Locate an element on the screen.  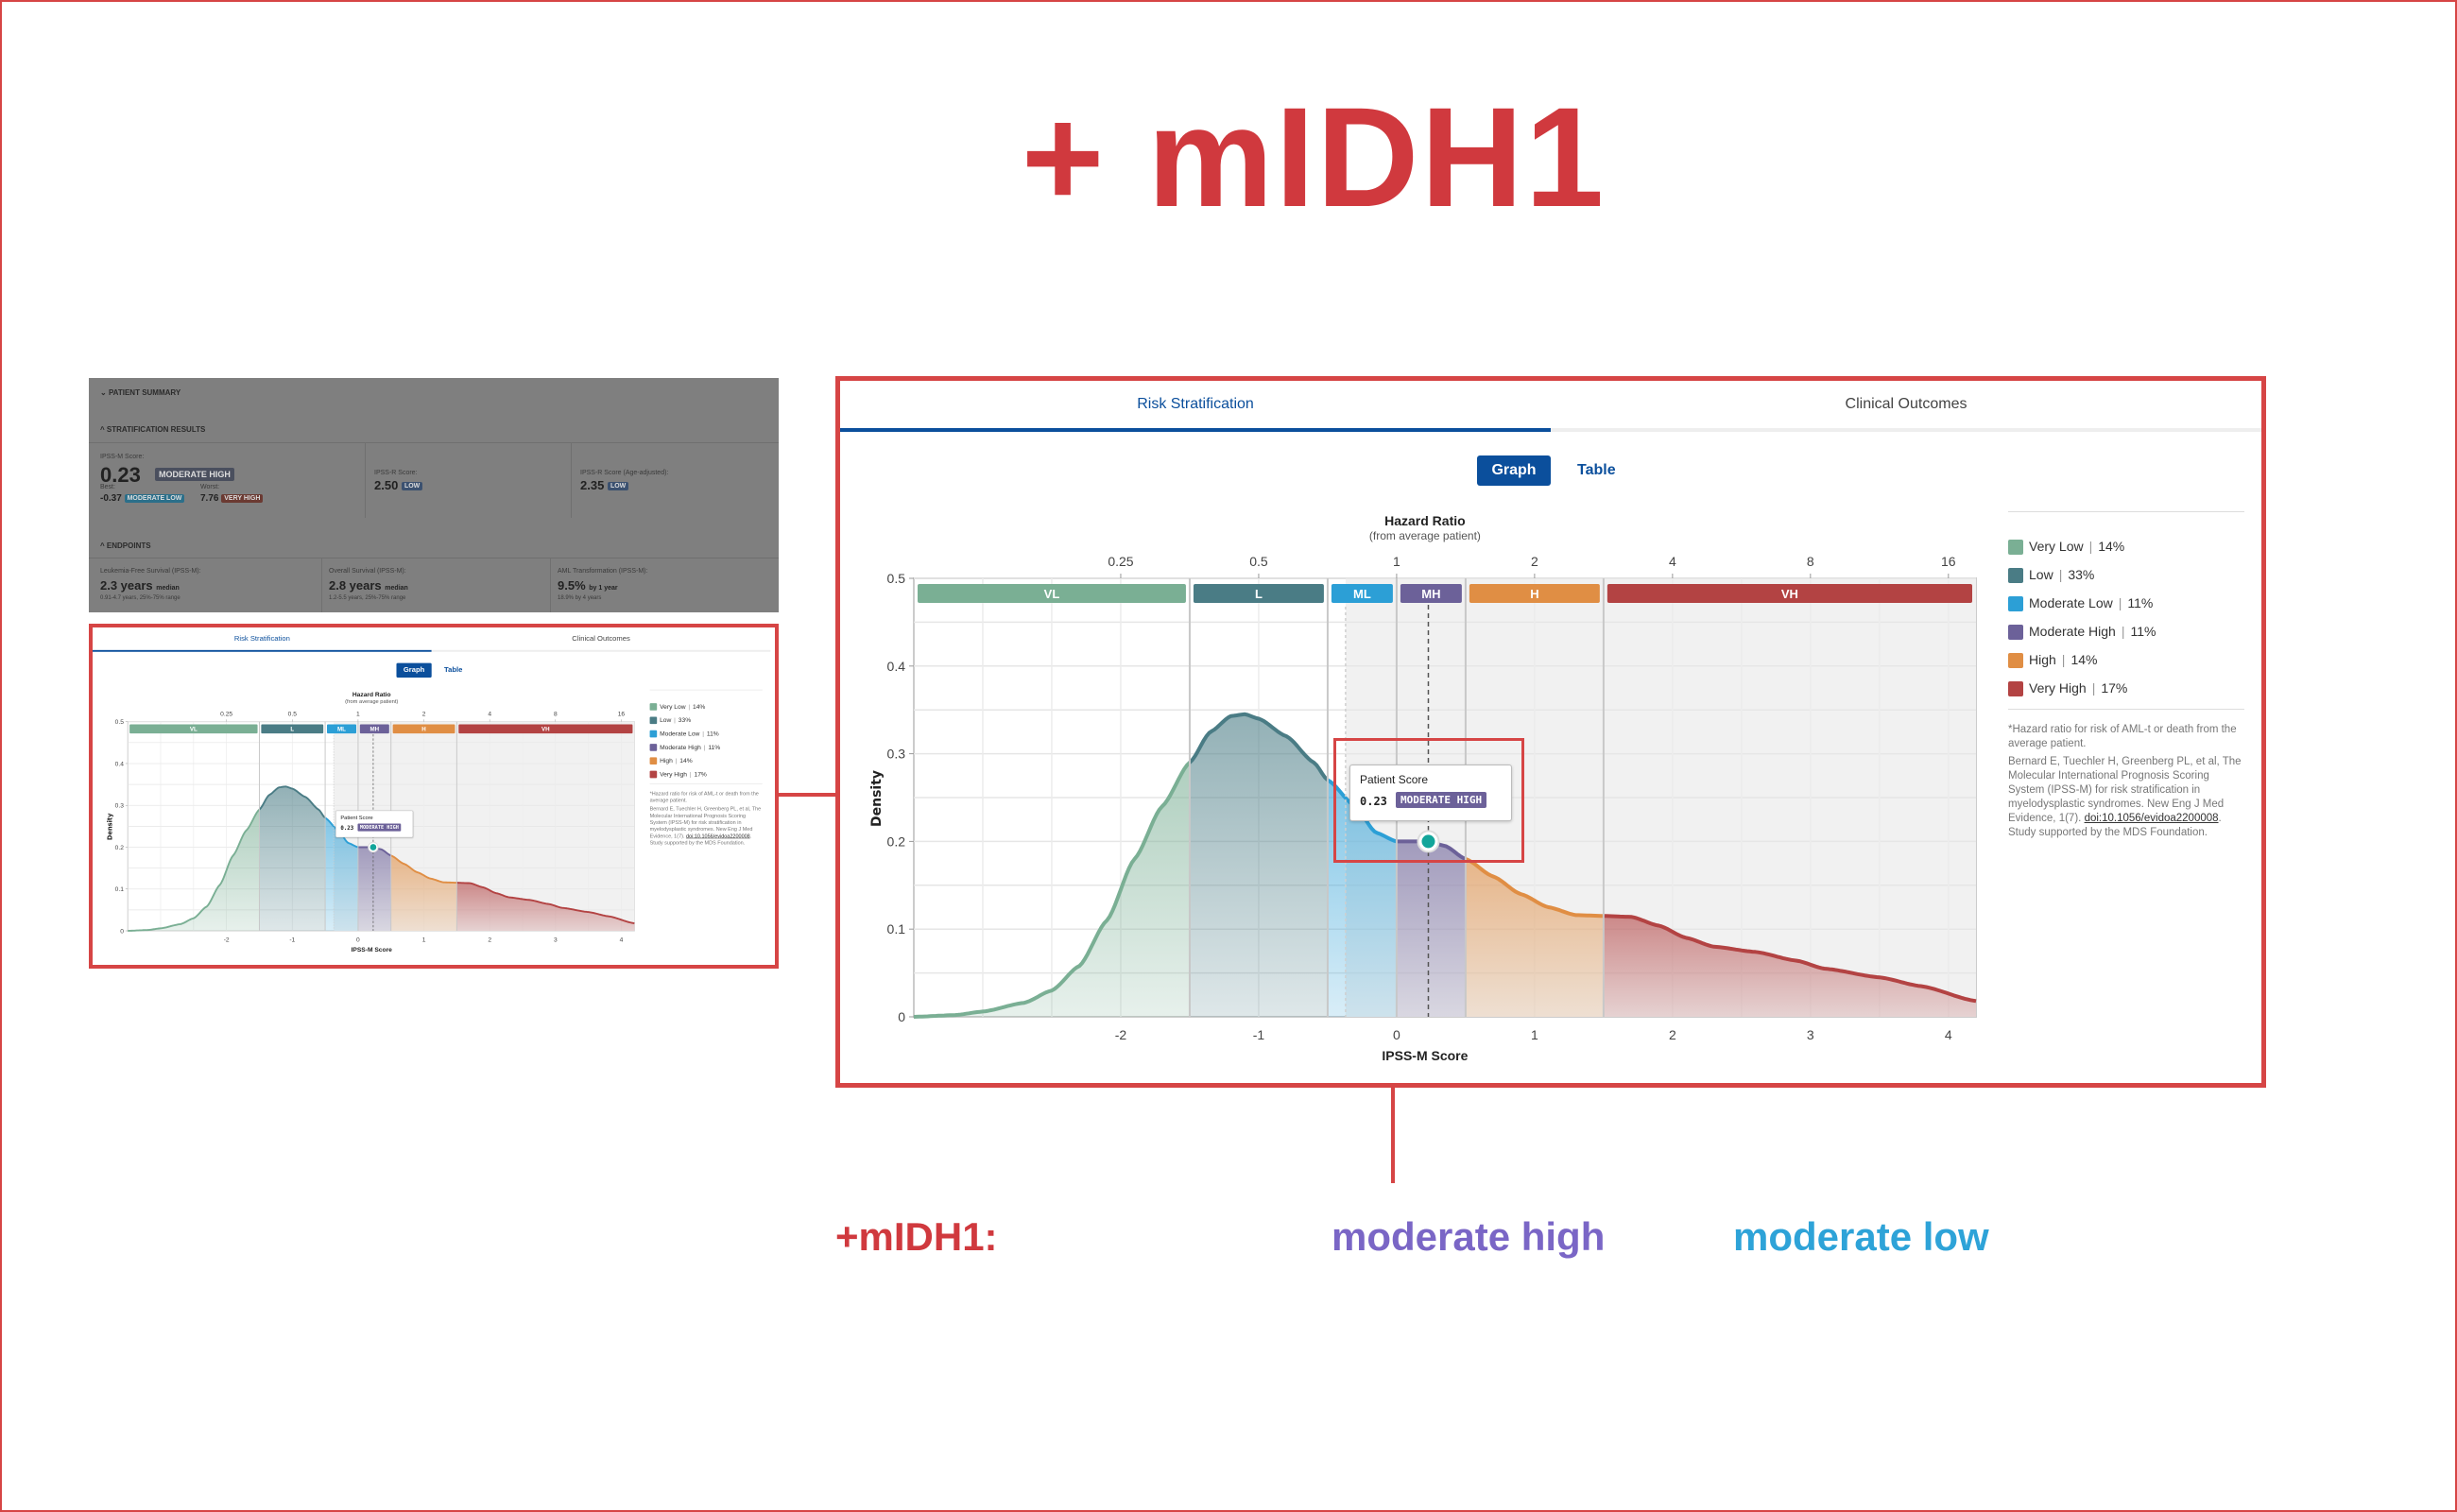
os-value: 2.8 years is located at coordinates (355, 585).